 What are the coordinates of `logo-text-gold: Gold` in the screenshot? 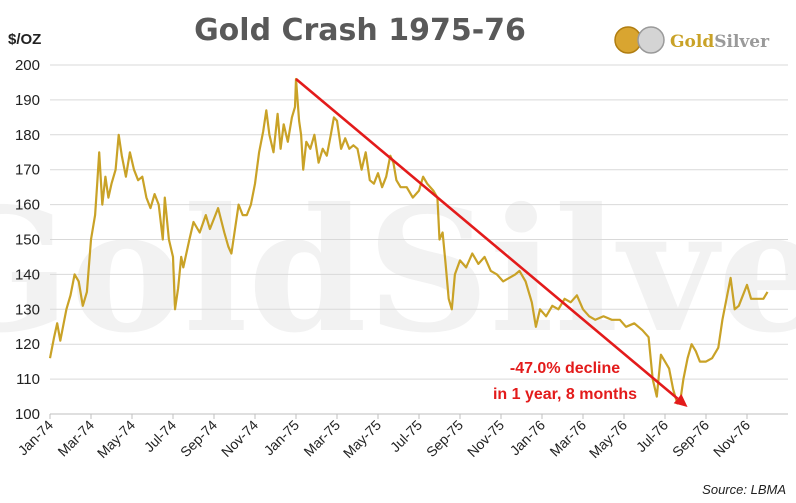 It's located at (692, 42).